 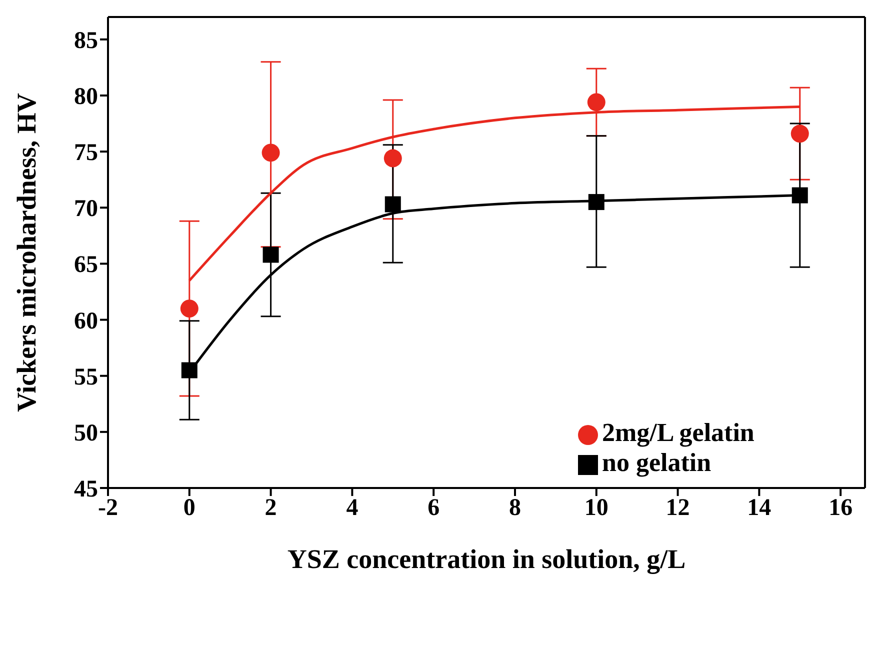 I want to click on y-tick-label: 45, so click(x=86, y=489).